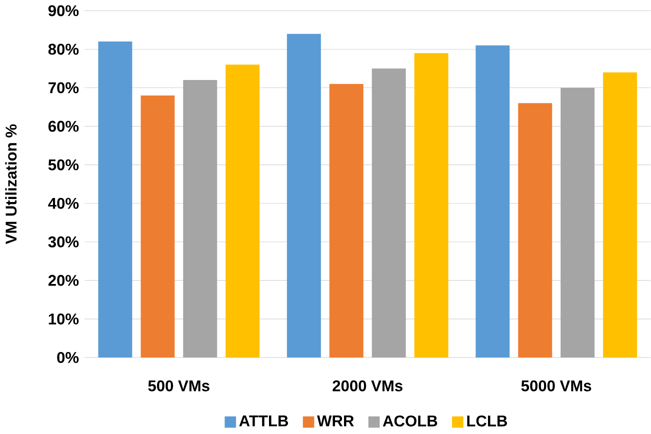  What do you see at coordinates (11, 184) in the screenshot?
I see `y-axis-title: VM Utilization %` at bounding box center [11, 184].